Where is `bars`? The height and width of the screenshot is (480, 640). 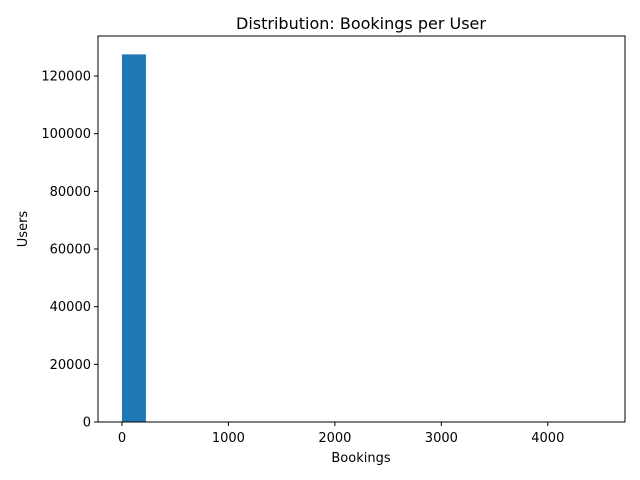 bars is located at coordinates (133, 238).